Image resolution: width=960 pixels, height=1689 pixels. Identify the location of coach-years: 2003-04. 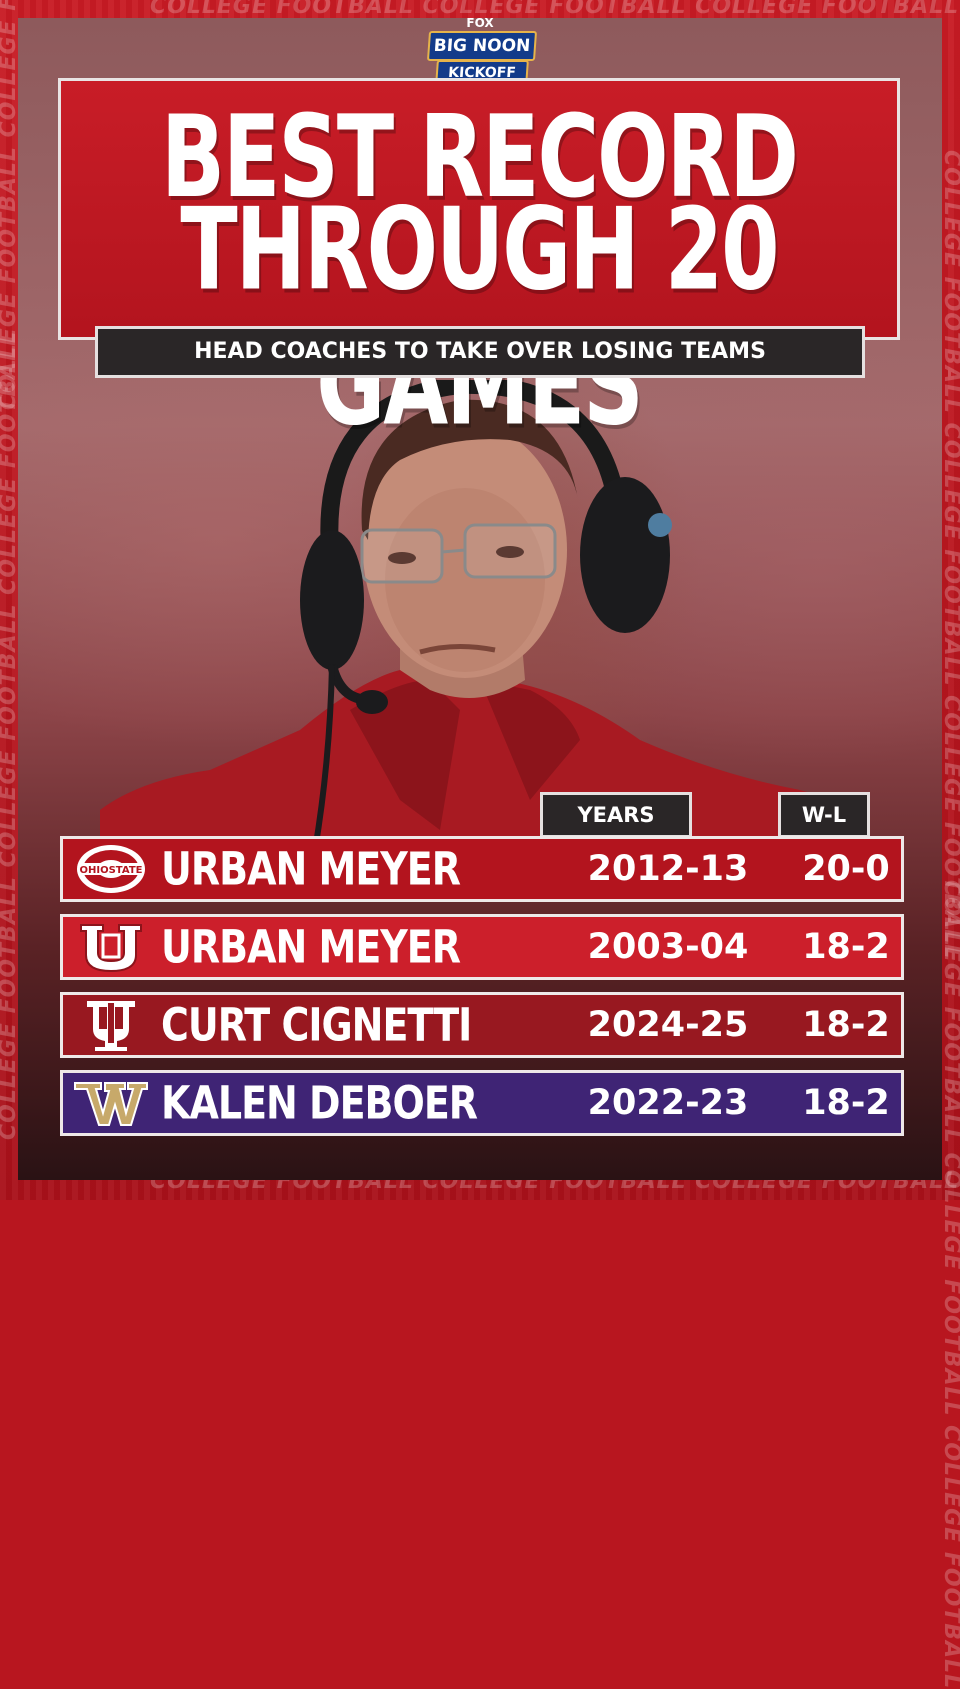
(668, 947).